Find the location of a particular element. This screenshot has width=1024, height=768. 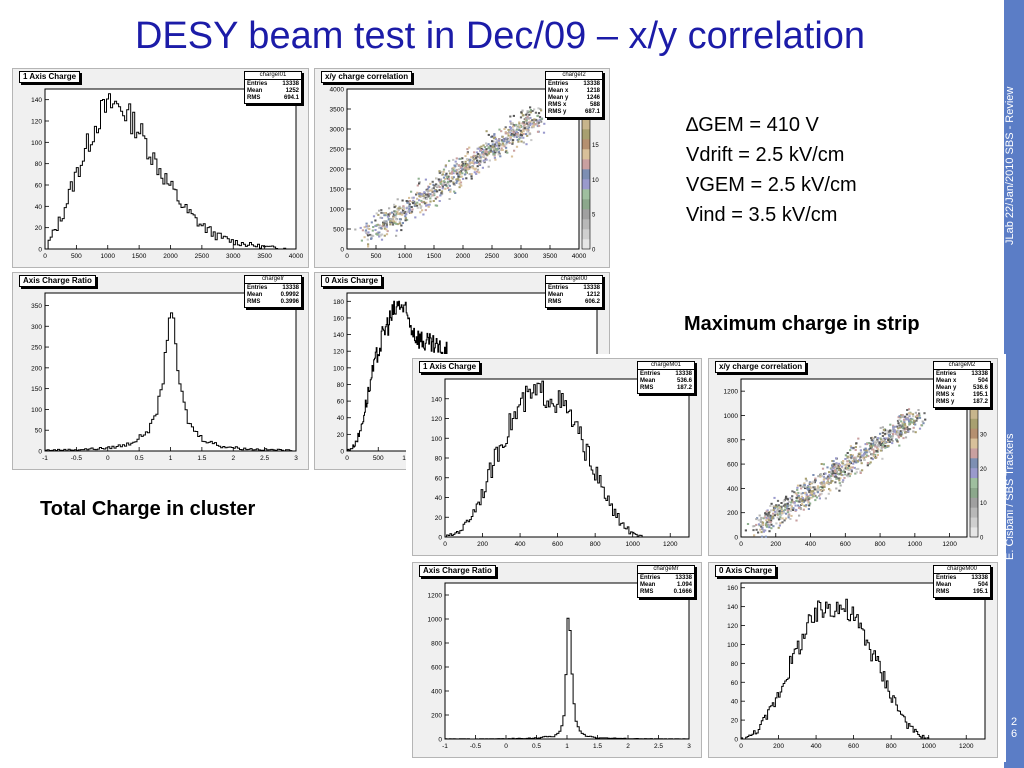

z-tick-label: 0 is located at coordinates (594, 251).